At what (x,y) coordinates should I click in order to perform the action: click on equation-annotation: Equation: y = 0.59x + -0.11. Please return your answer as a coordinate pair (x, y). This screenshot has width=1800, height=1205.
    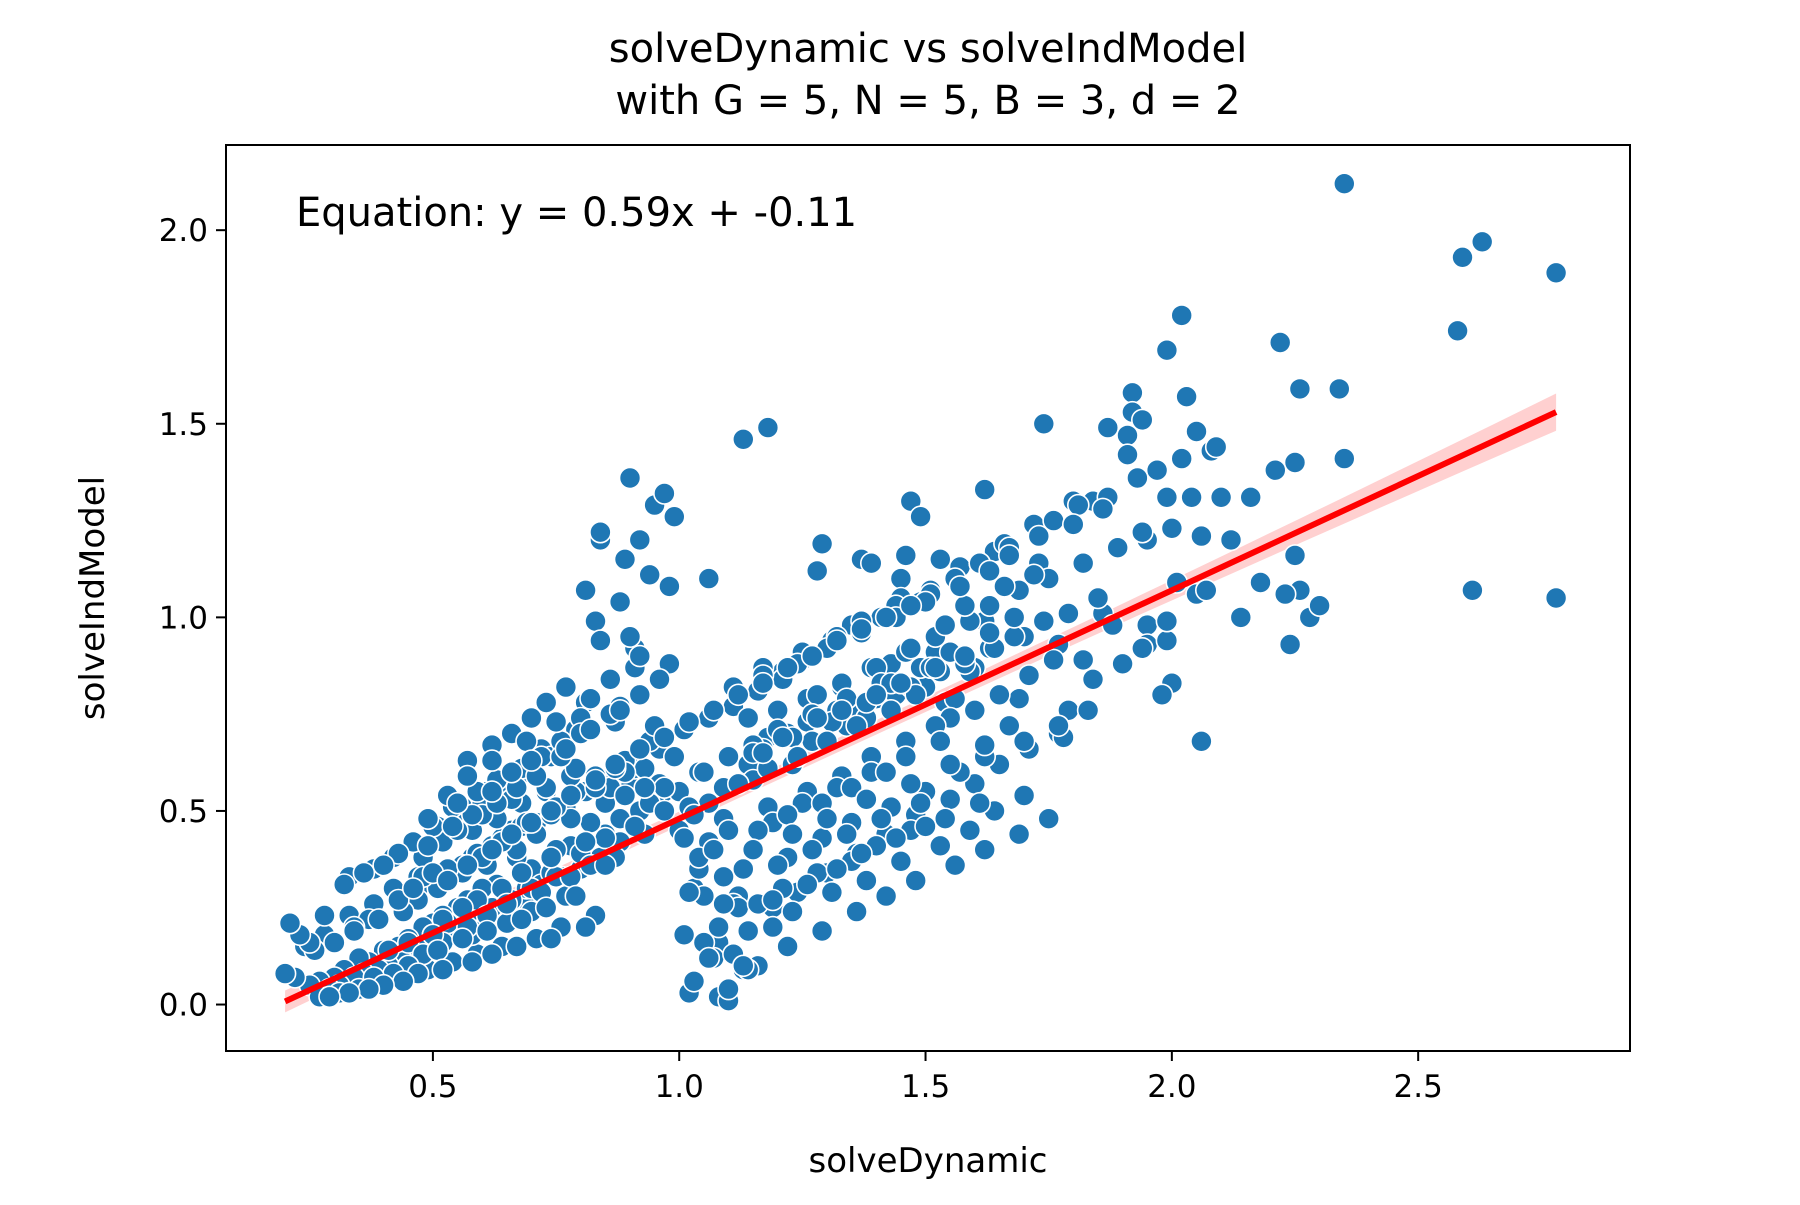
    Looking at the image, I should click on (576, 213).